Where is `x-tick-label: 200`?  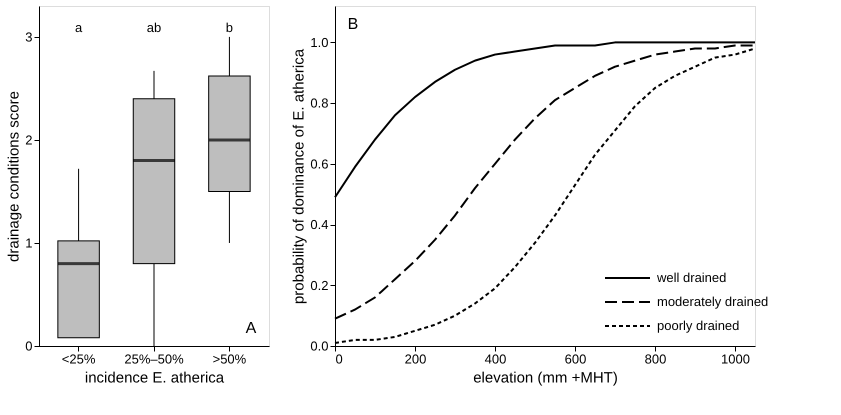 x-tick-label: 200 is located at coordinates (415, 359).